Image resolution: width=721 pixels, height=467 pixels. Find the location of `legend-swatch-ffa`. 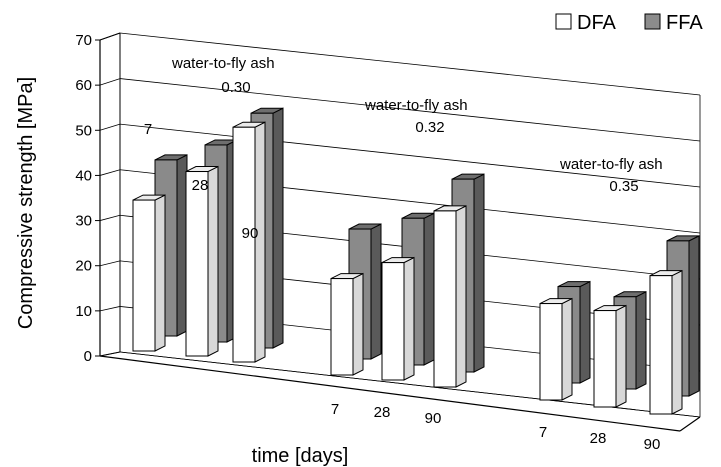

legend-swatch-ffa is located at coordinates (652, 21).